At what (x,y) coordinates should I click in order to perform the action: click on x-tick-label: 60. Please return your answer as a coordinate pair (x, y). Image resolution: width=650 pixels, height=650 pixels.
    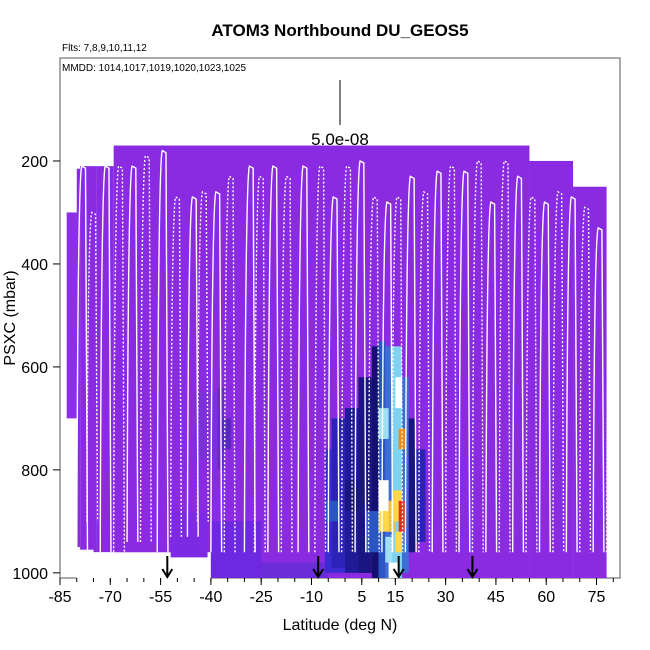
    Looking at the image, I should click on (546, 597).